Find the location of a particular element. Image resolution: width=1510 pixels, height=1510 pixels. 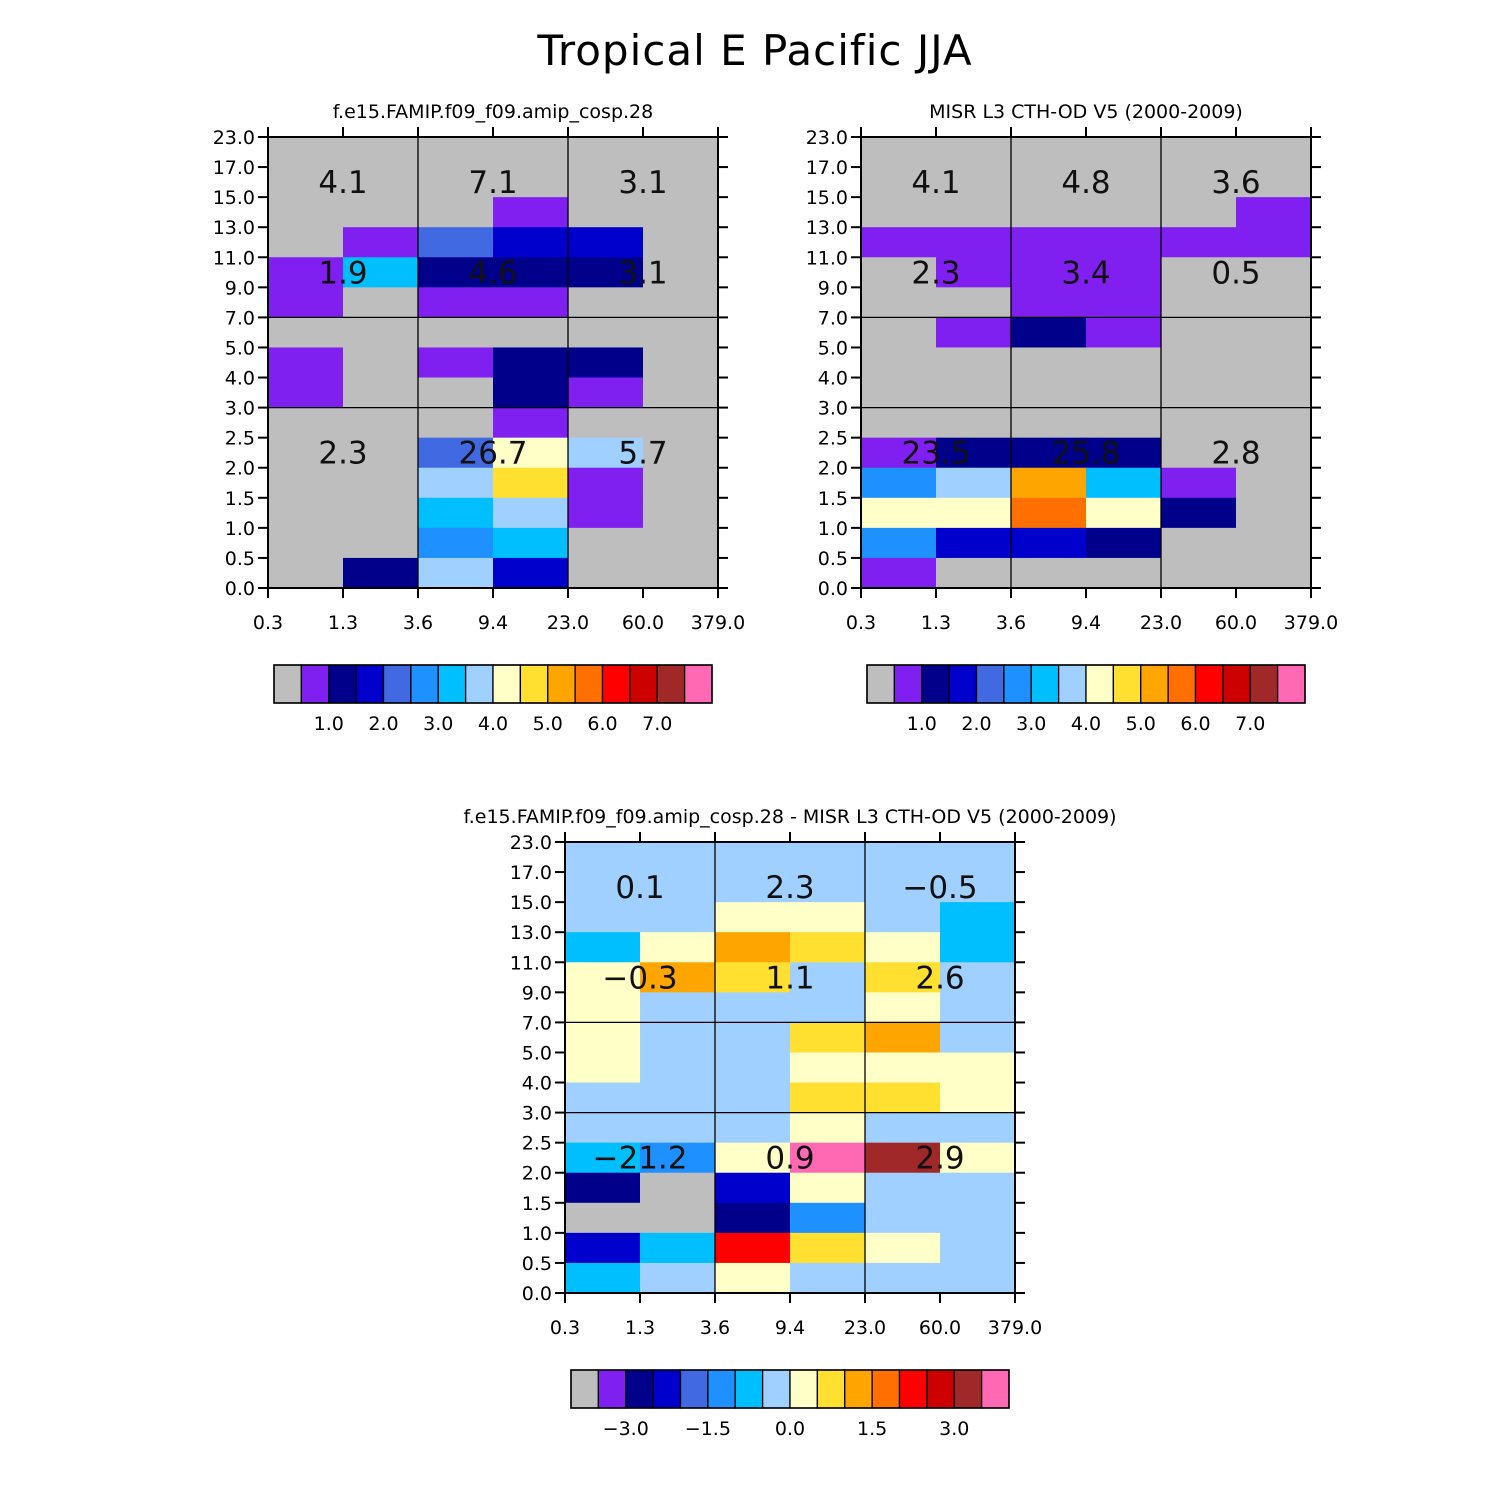

colorbar-tick-label: 6.0 is located at coordinates (1195, 724).